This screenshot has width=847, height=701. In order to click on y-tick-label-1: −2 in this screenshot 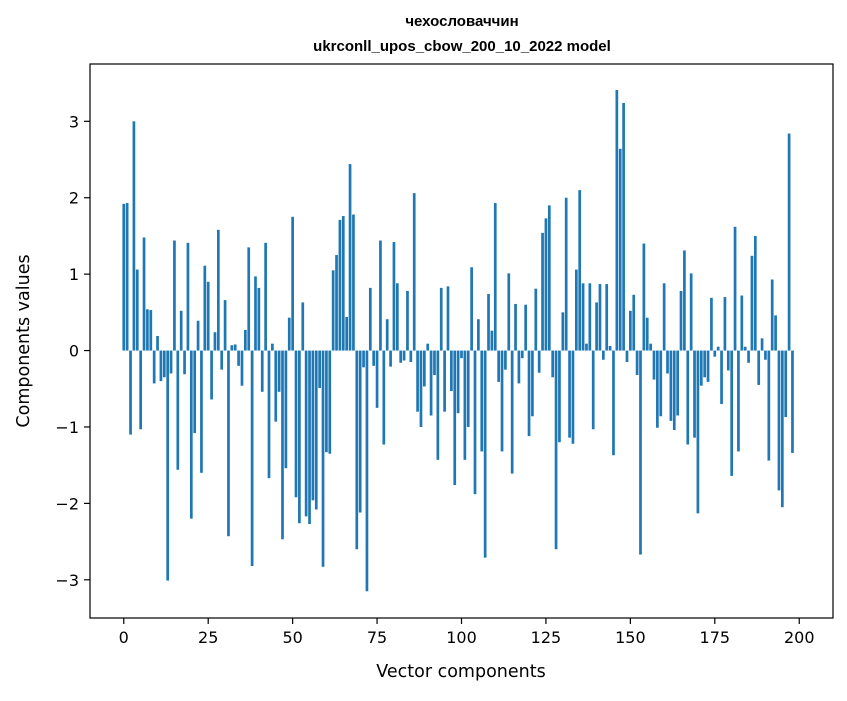, I will do `click(67, 503)`.